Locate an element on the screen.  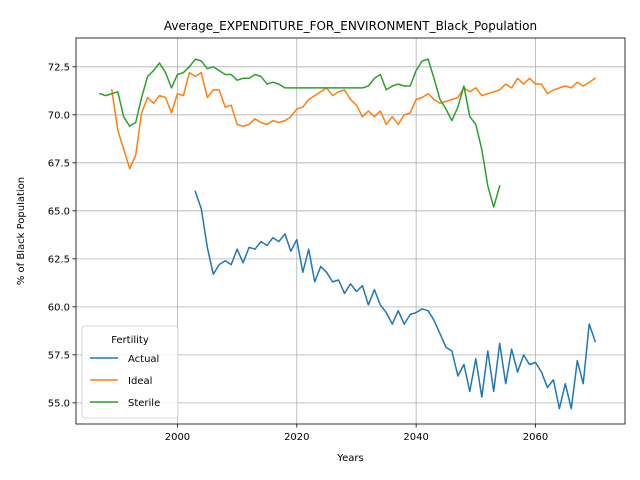
legend-box is located at coordinates (130, 372).